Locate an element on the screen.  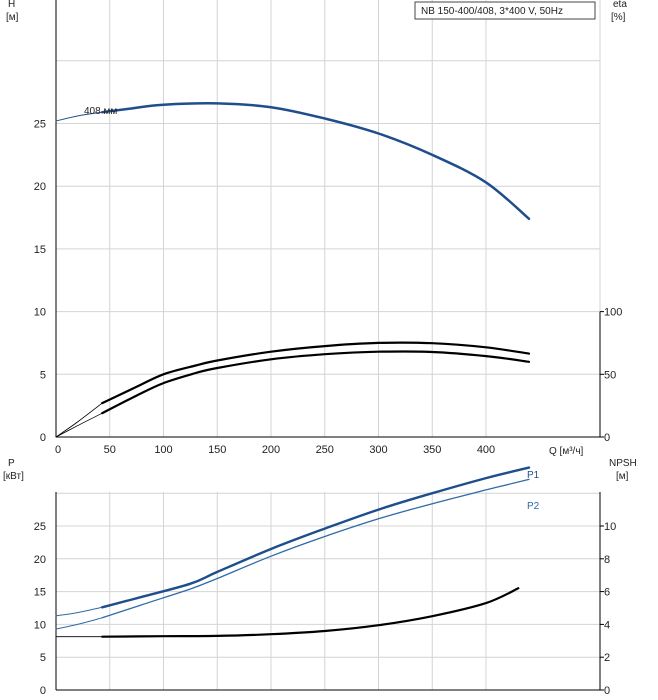
impeller-diameter-annotation: 408 мм is located at coordinates (100, 111).